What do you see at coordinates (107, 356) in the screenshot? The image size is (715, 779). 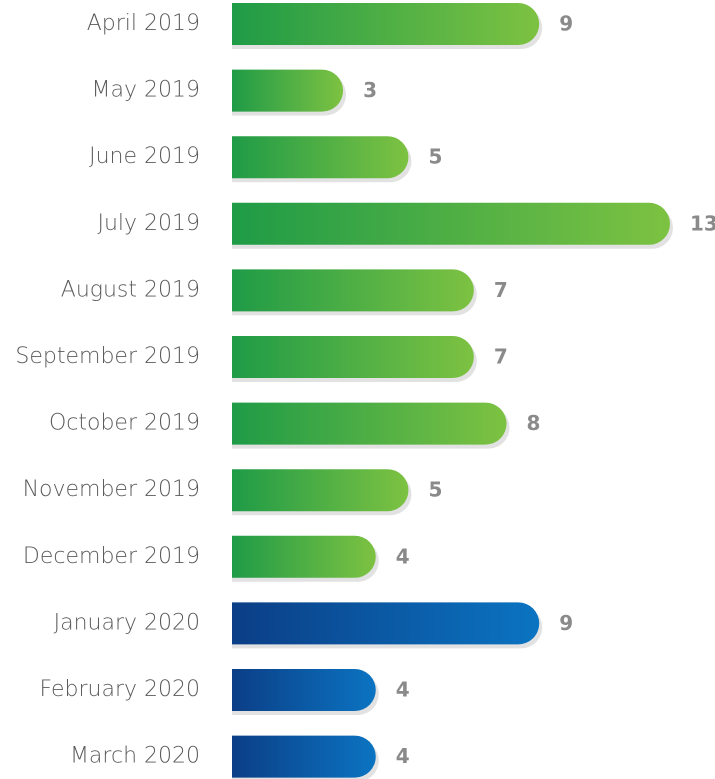 I see `category-label: September 2019` at bounding box center [107, 356].